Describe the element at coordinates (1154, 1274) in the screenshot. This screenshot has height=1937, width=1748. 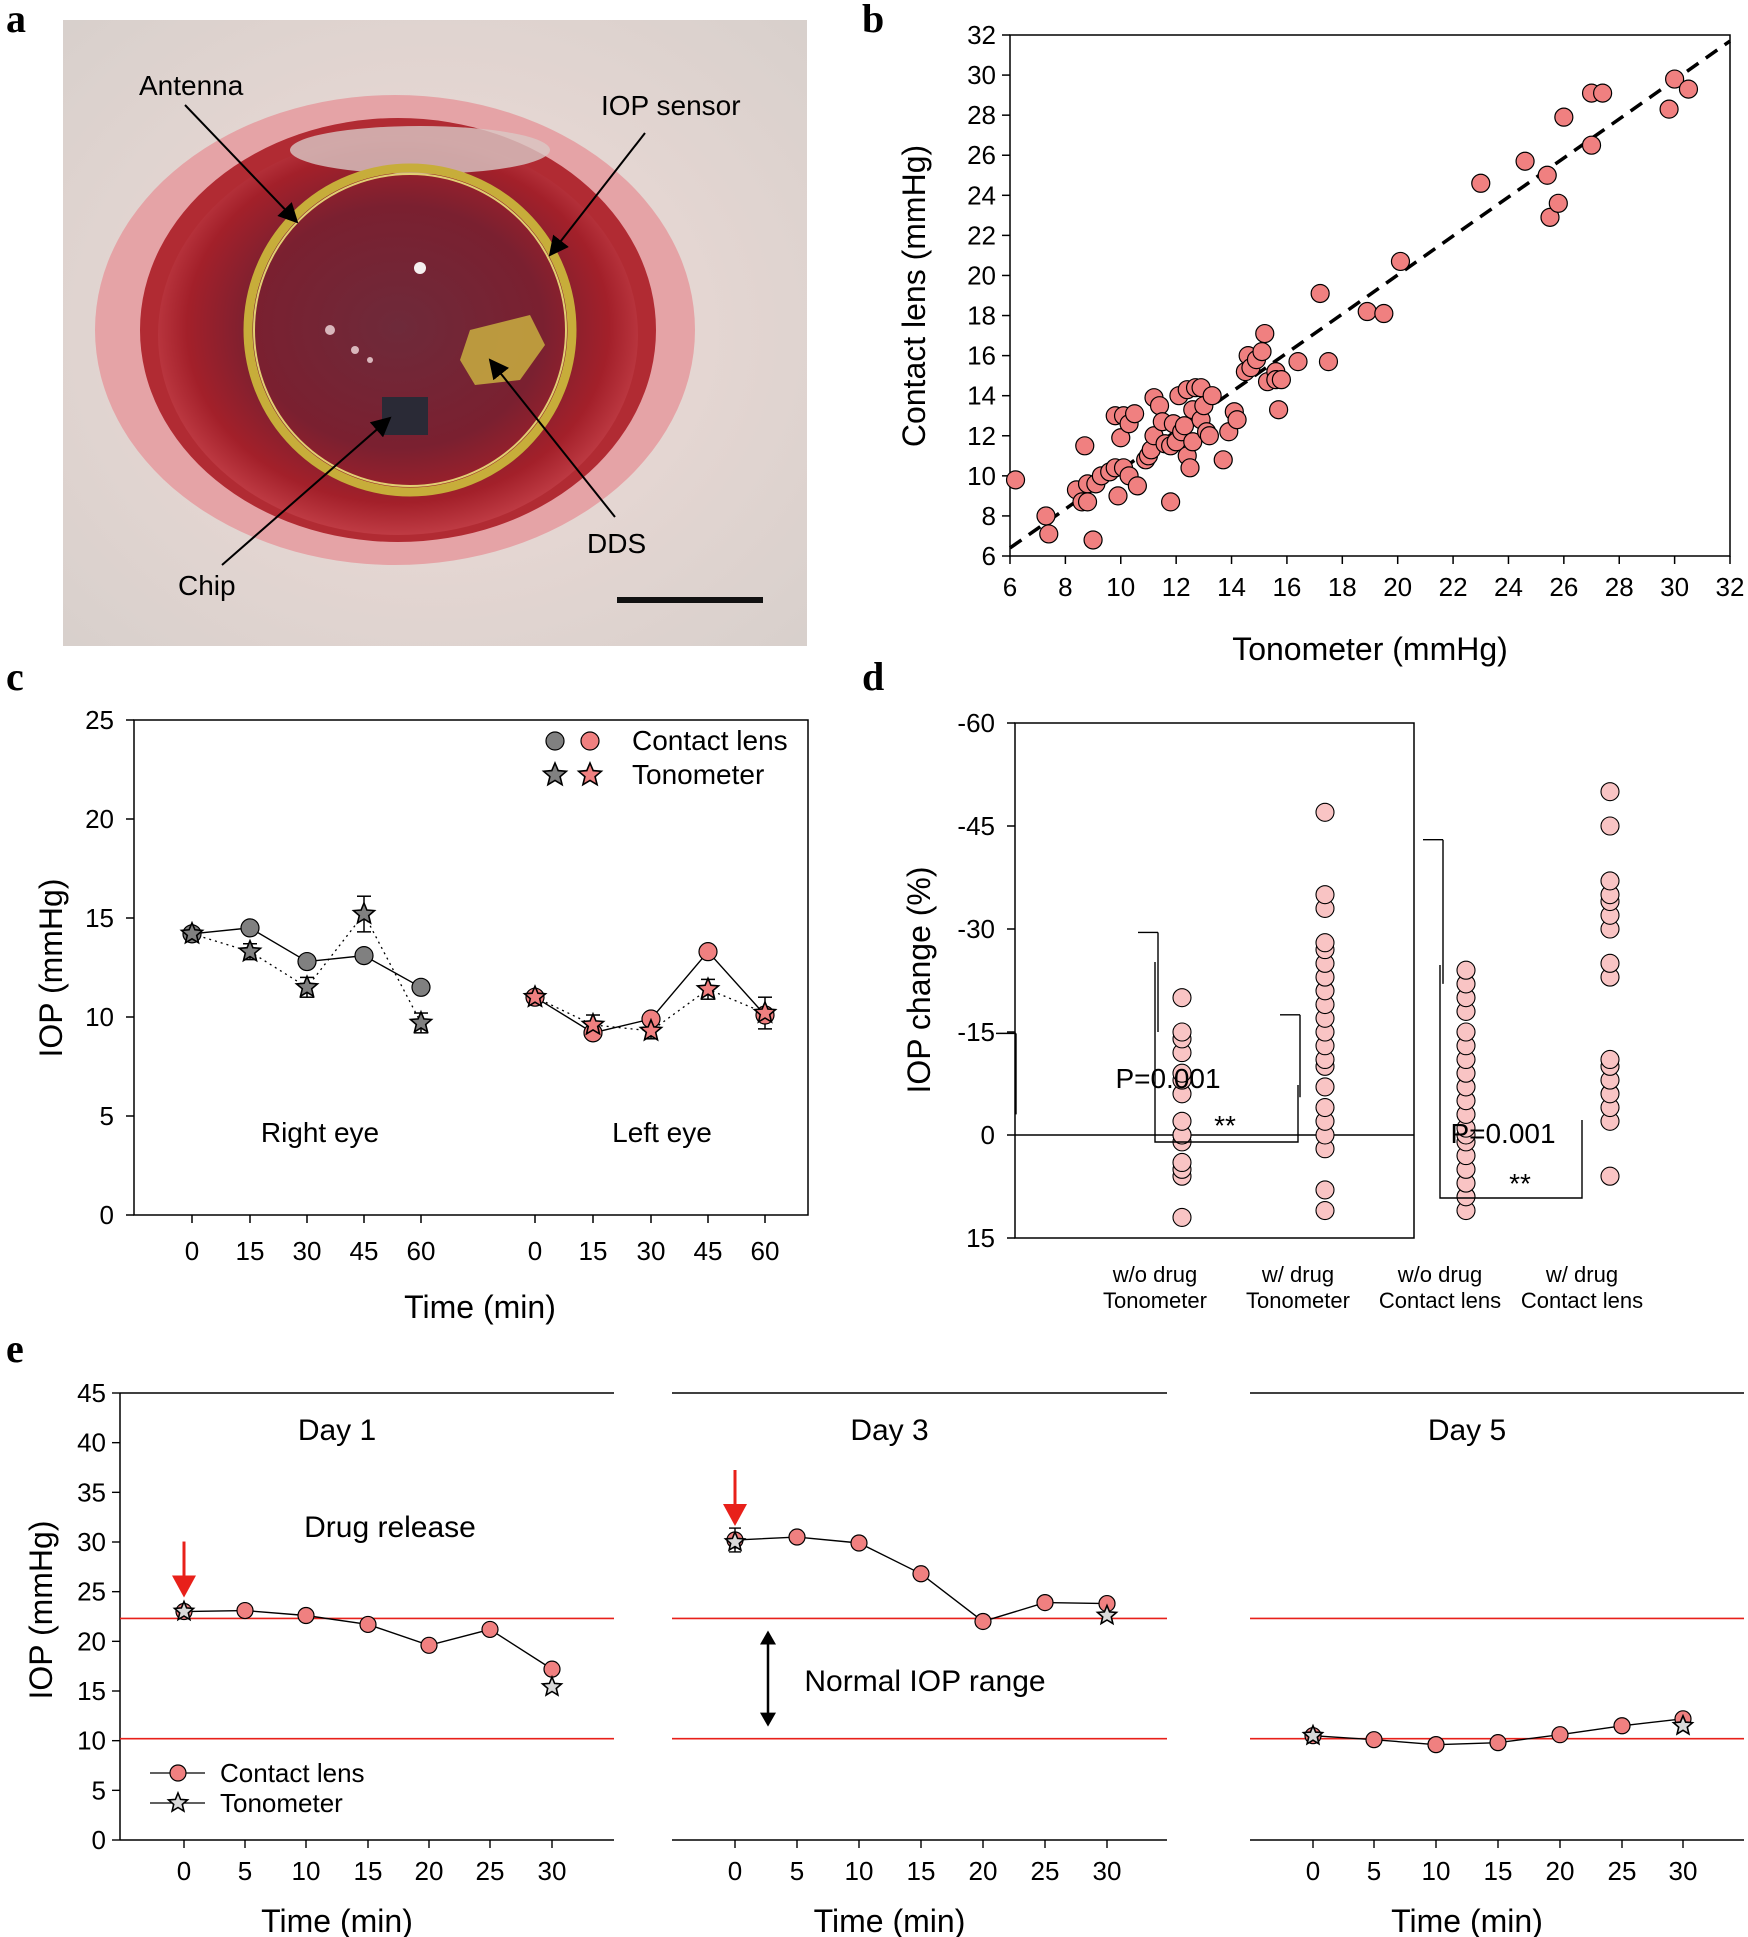
I see `category-label-line1: w/o drug` at that location.